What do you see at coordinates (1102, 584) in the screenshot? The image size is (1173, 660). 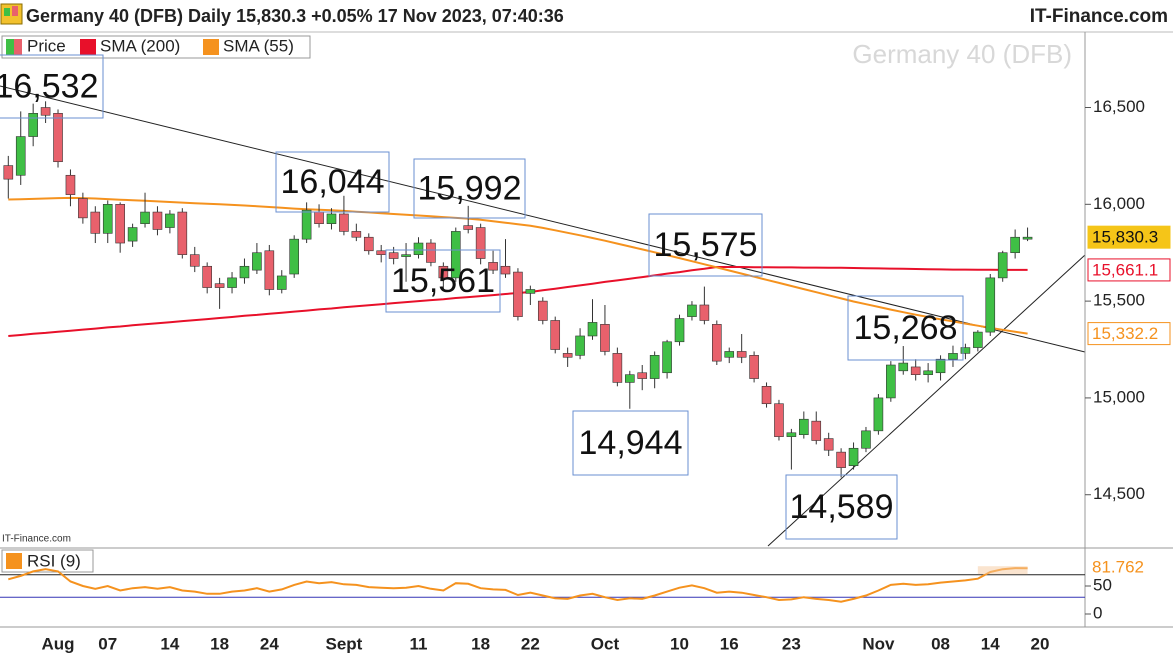 I see `y-tick-label: 50` at bounding box center [1102, 584].